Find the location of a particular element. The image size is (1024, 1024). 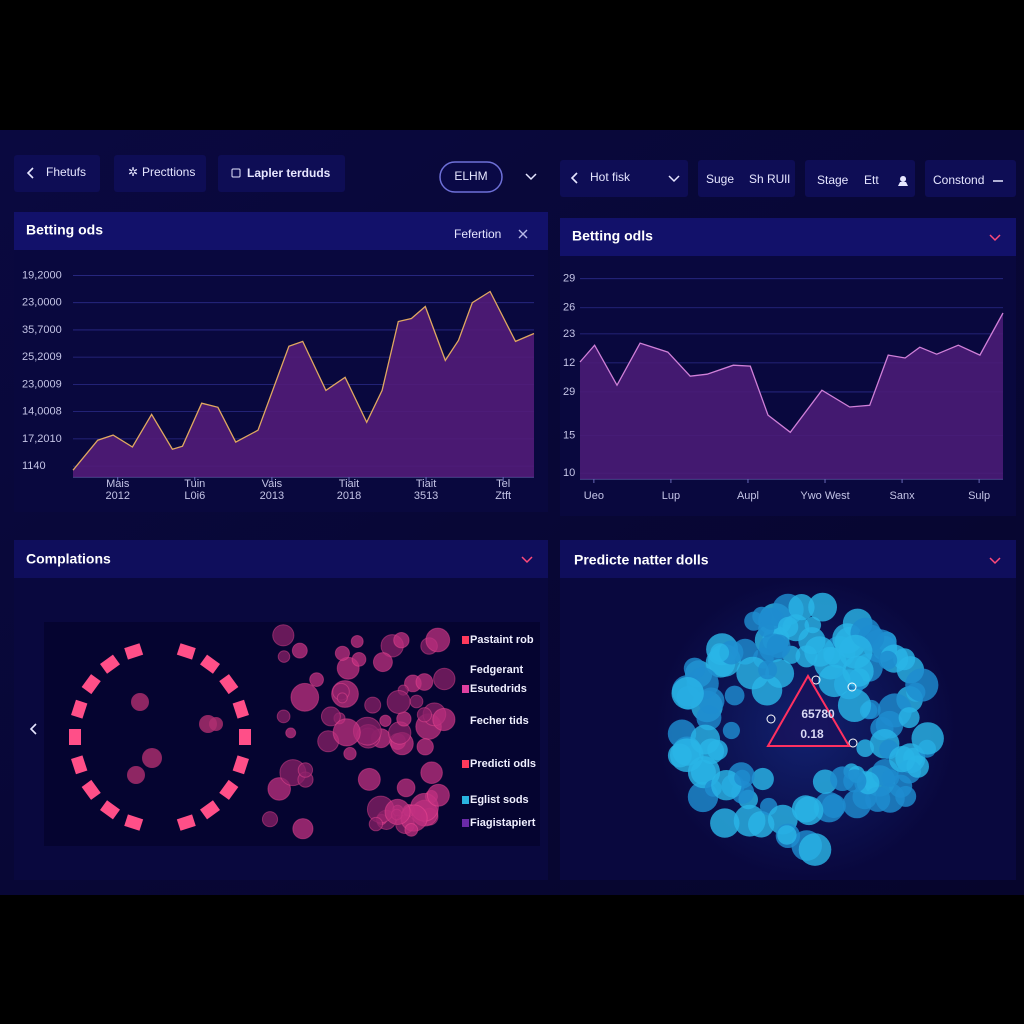

x-tick-label: Ueo is located at coordinates (594, 496).